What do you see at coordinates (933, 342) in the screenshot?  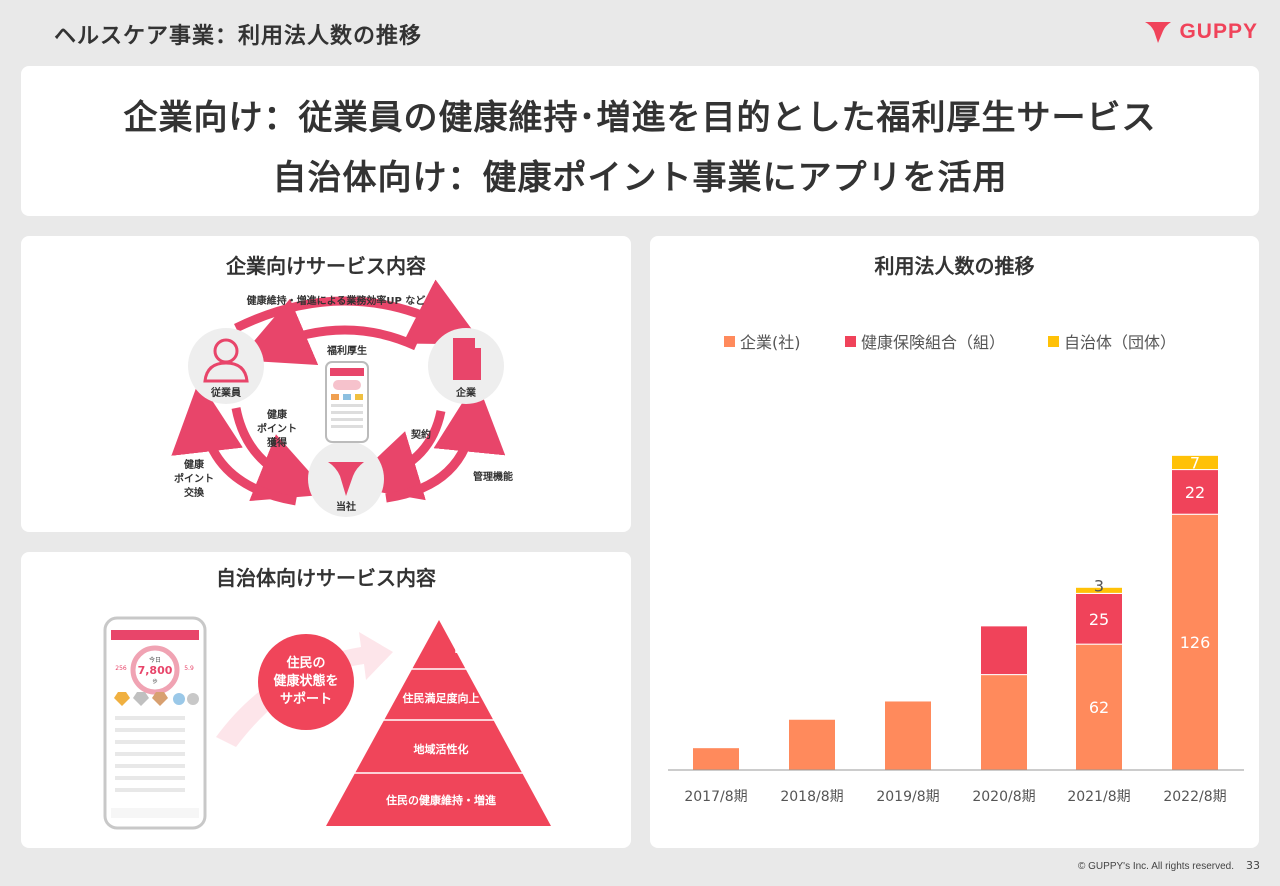 I see `legend-label-1: 健康保険組合（組）` at bounding box center [933, 342].